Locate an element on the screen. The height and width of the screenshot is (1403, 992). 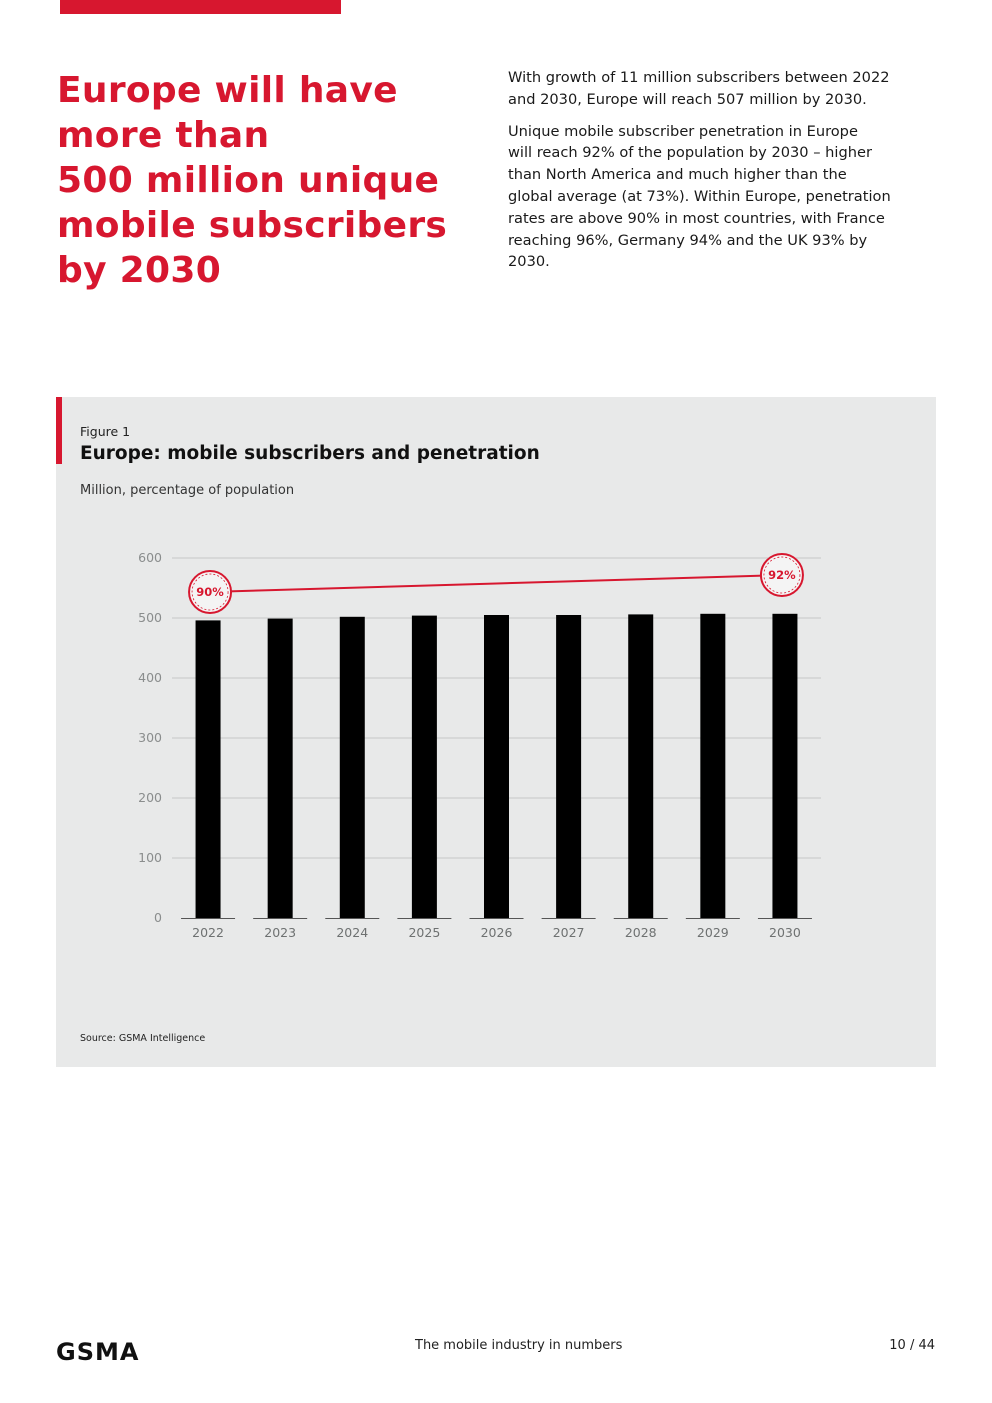
headline-line: mobile subscribers is located at coordinates (252, 225).